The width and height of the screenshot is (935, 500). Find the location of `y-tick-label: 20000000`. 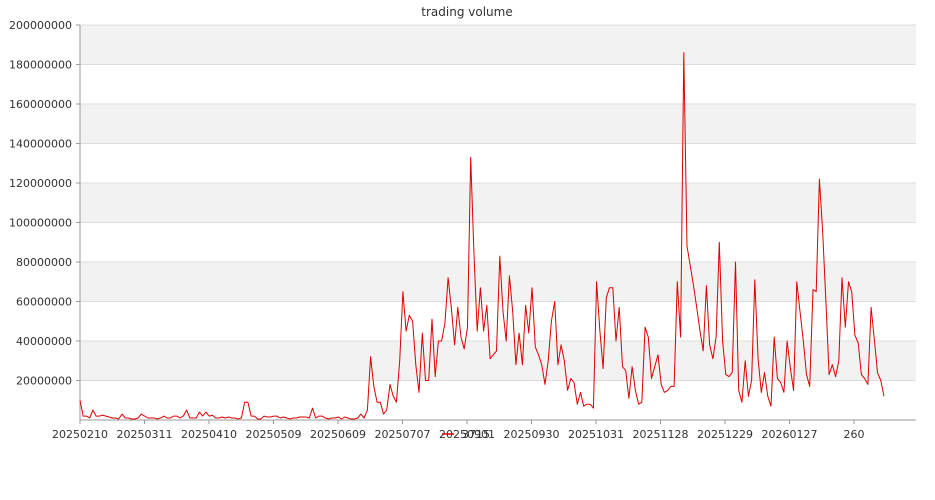

y-tick-label: 20000000 is located at coordinates (44, 381).